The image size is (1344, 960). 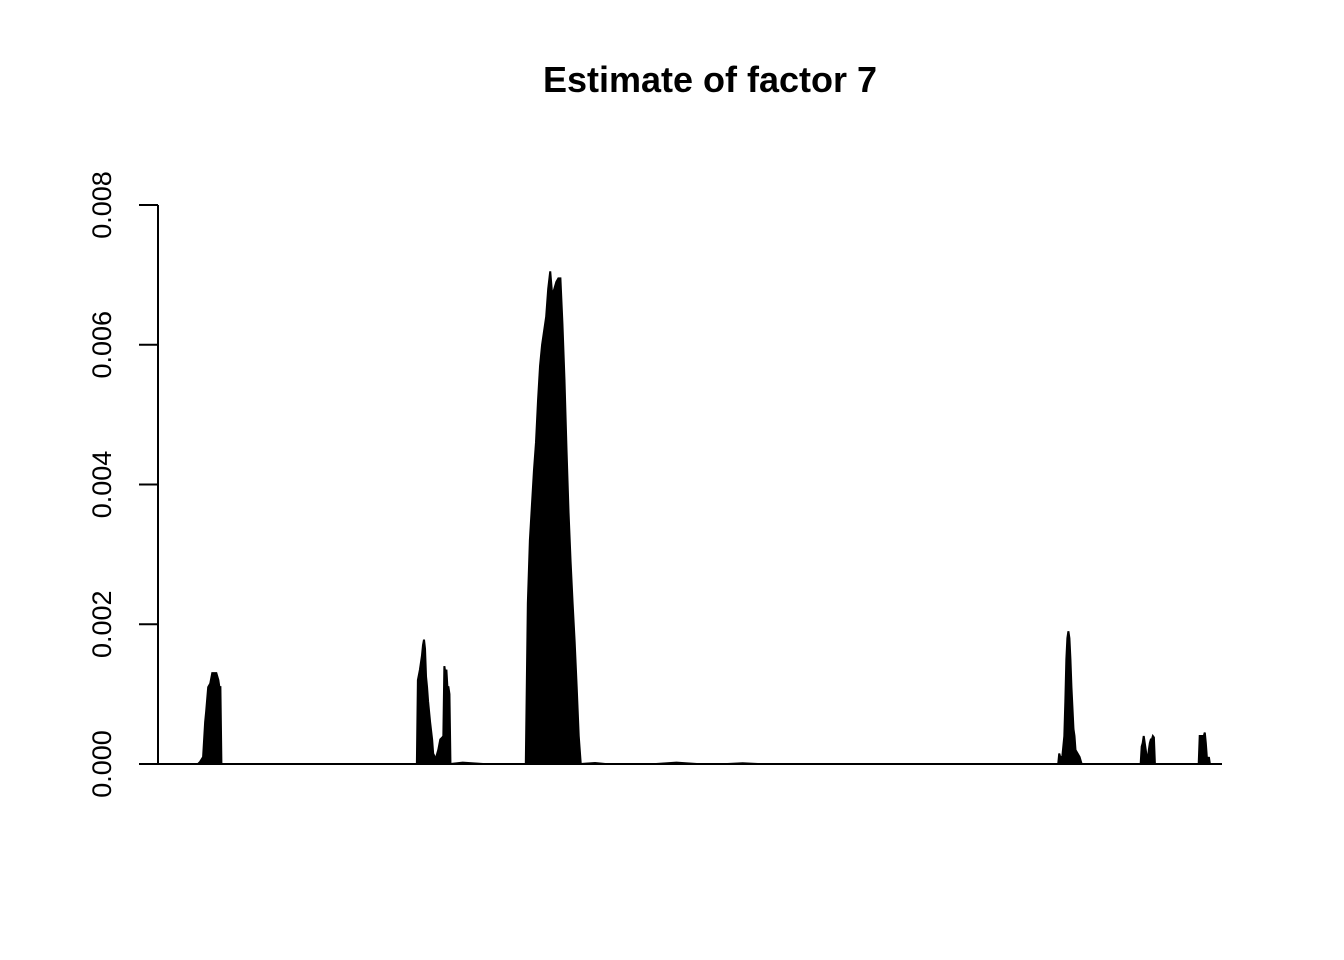 What do you see at coordinates (710, 79) in the screenshot?
I see `chart-title: Estimate of factor 7` at bounding box center [710, 79].